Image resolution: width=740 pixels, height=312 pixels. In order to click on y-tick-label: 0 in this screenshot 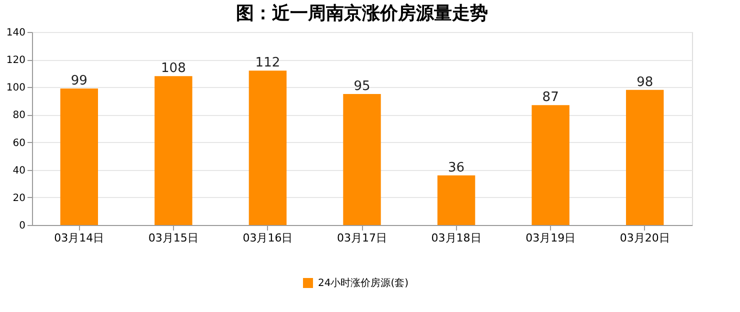, I will do `click(22, 226)`.